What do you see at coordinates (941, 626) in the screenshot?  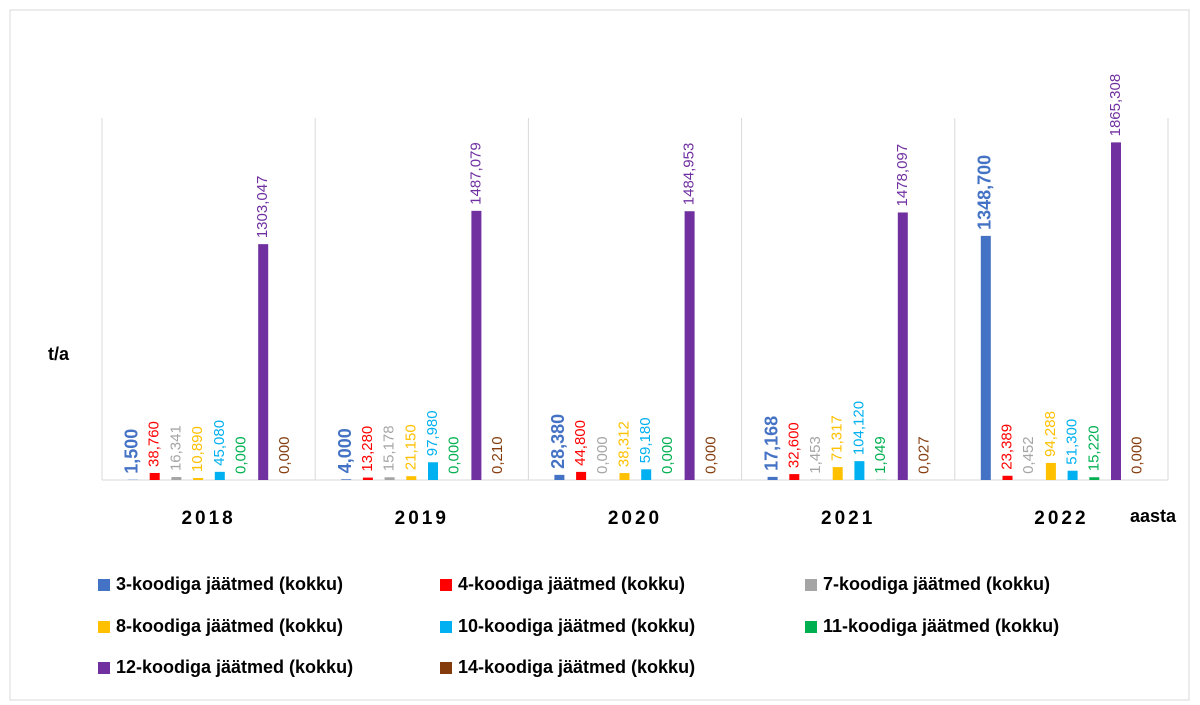 I see `legend-label: 11-koodiga jäätmed (kokku)` at bounding box center [941, 626].